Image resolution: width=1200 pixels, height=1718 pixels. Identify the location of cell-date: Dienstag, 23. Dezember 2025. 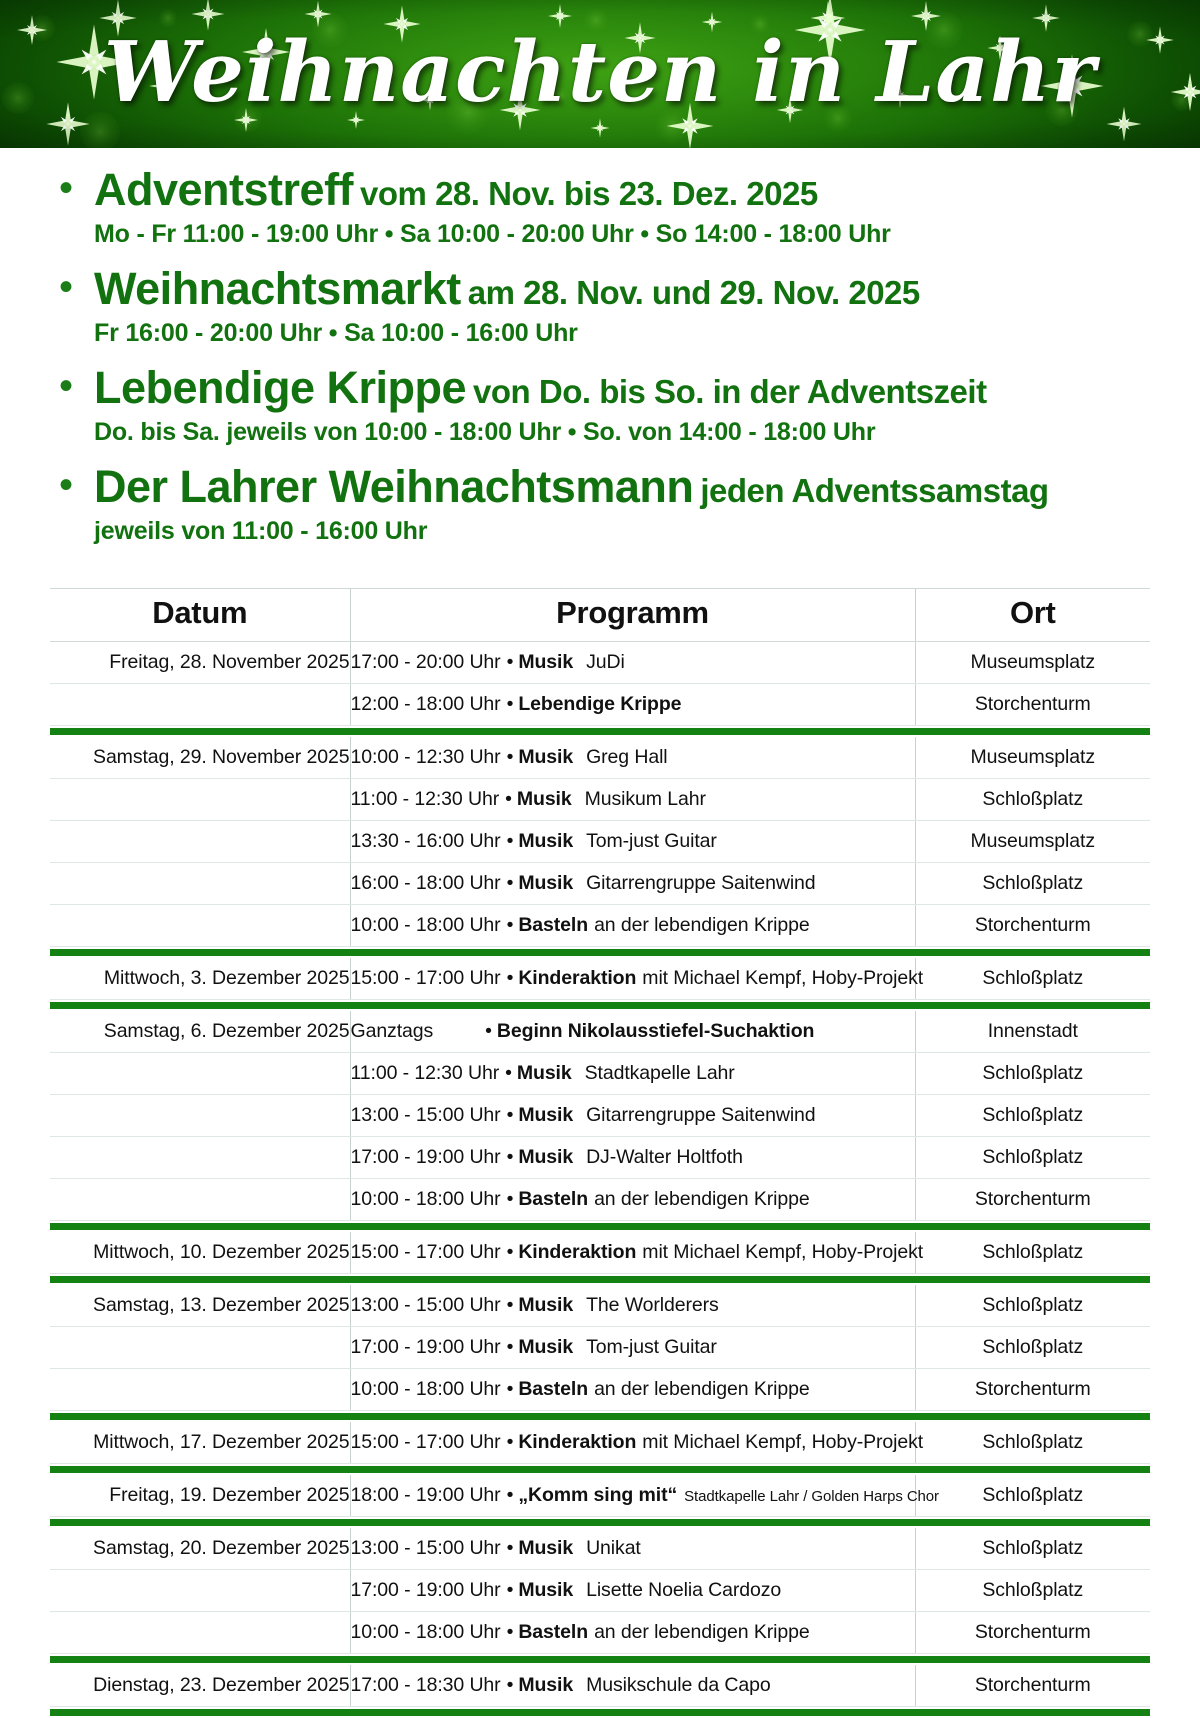
(200, 1686).